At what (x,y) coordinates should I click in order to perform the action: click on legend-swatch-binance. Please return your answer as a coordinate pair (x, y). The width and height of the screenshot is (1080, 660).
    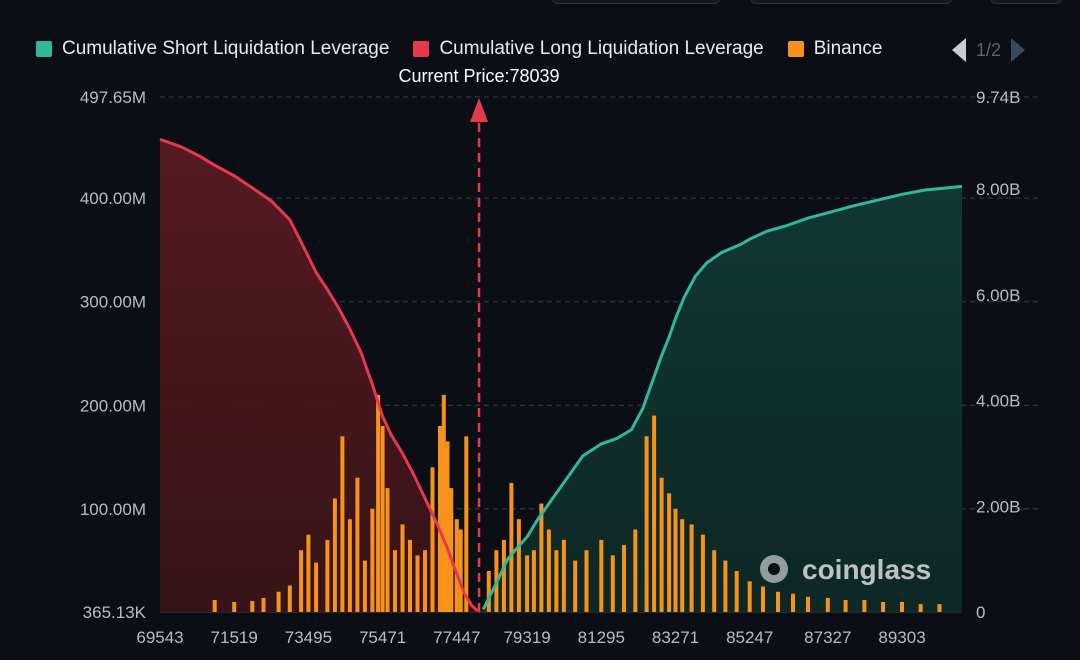
    Looking at the image, I should click on (795, 49).